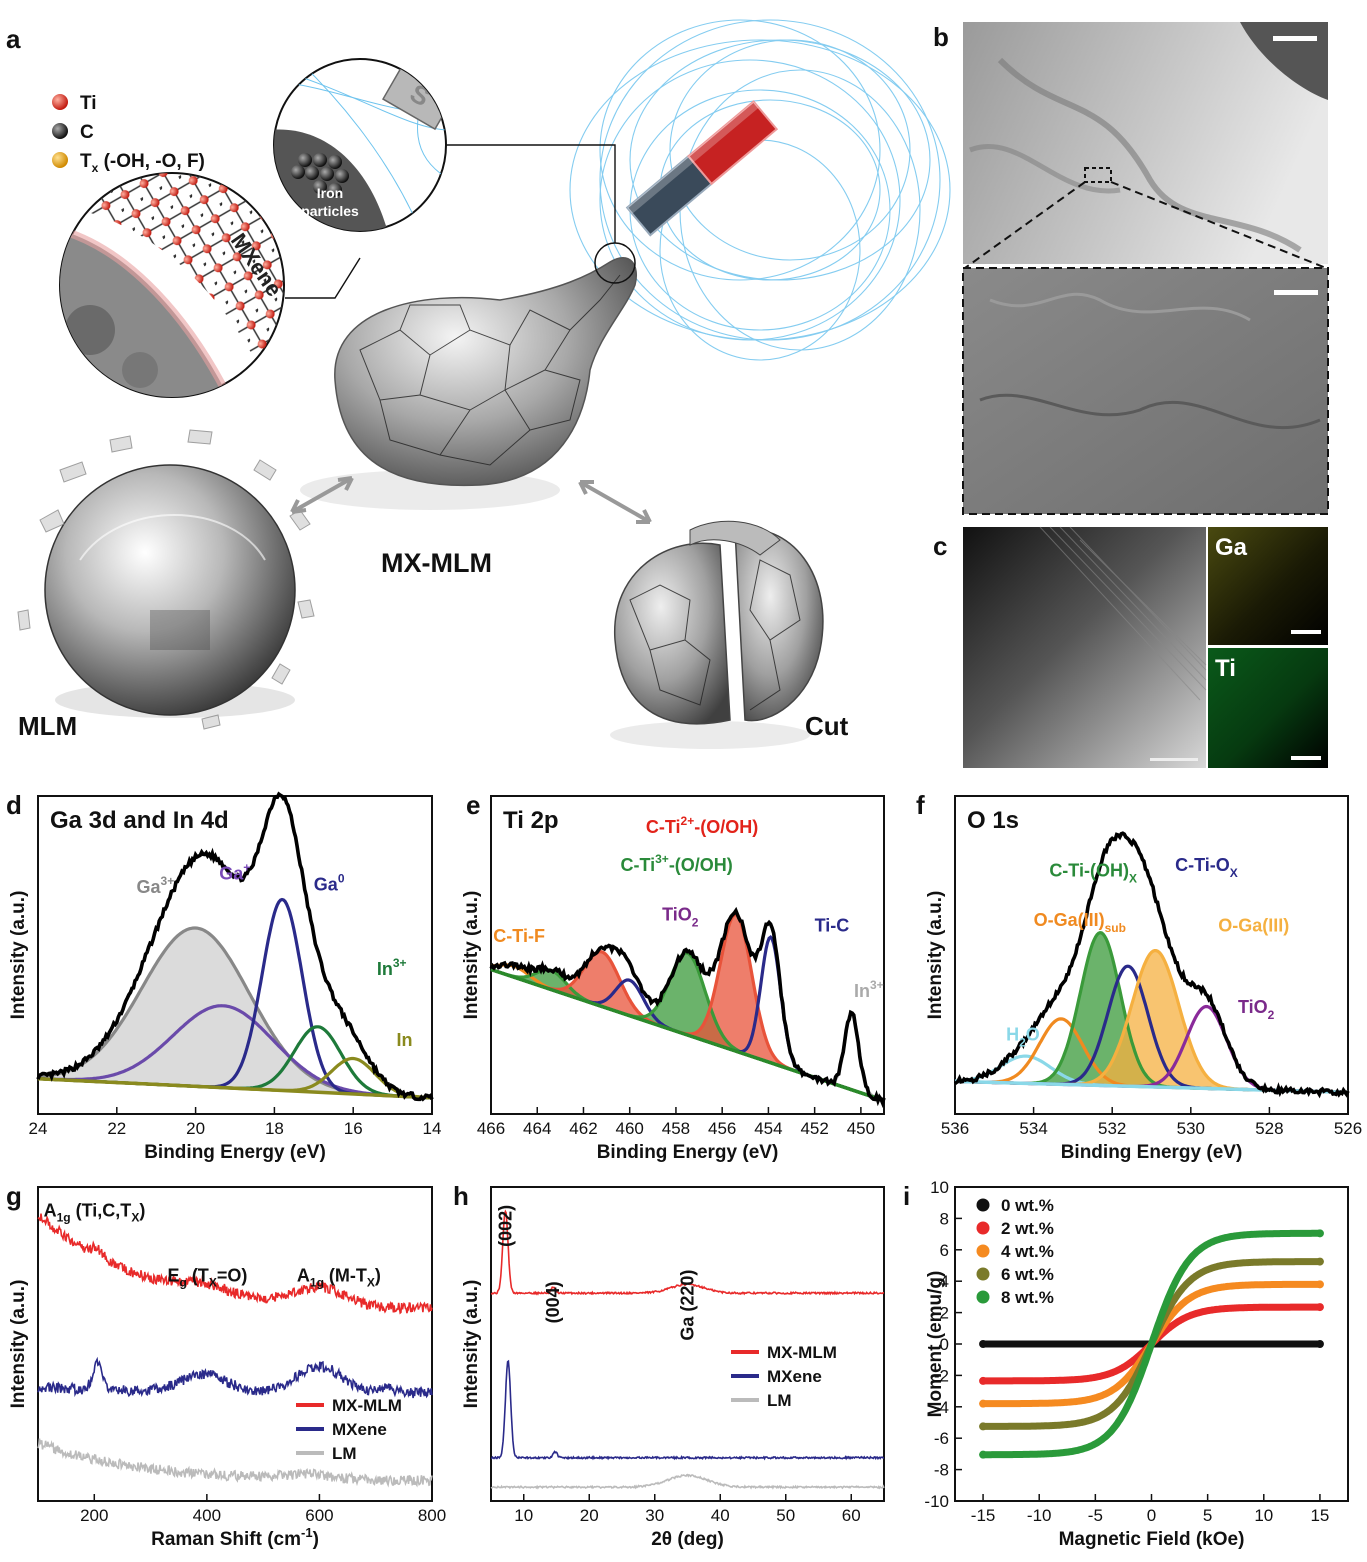 This screenshot has width=1367, height=1562. I want to click on mlm-sphere: MLM, so click(166, 585).